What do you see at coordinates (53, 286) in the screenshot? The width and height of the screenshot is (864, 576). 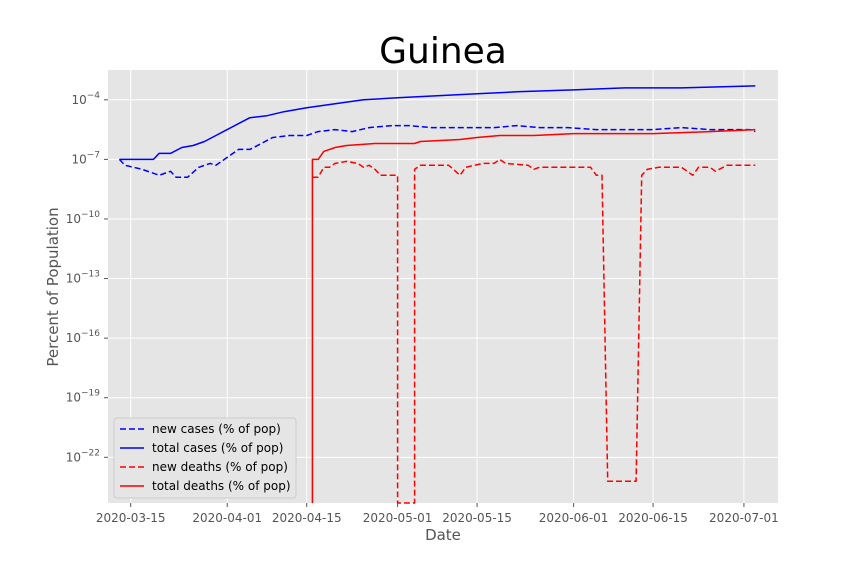 I see `y-axis-label: Percent of Population` at bounding box center [53, 286].